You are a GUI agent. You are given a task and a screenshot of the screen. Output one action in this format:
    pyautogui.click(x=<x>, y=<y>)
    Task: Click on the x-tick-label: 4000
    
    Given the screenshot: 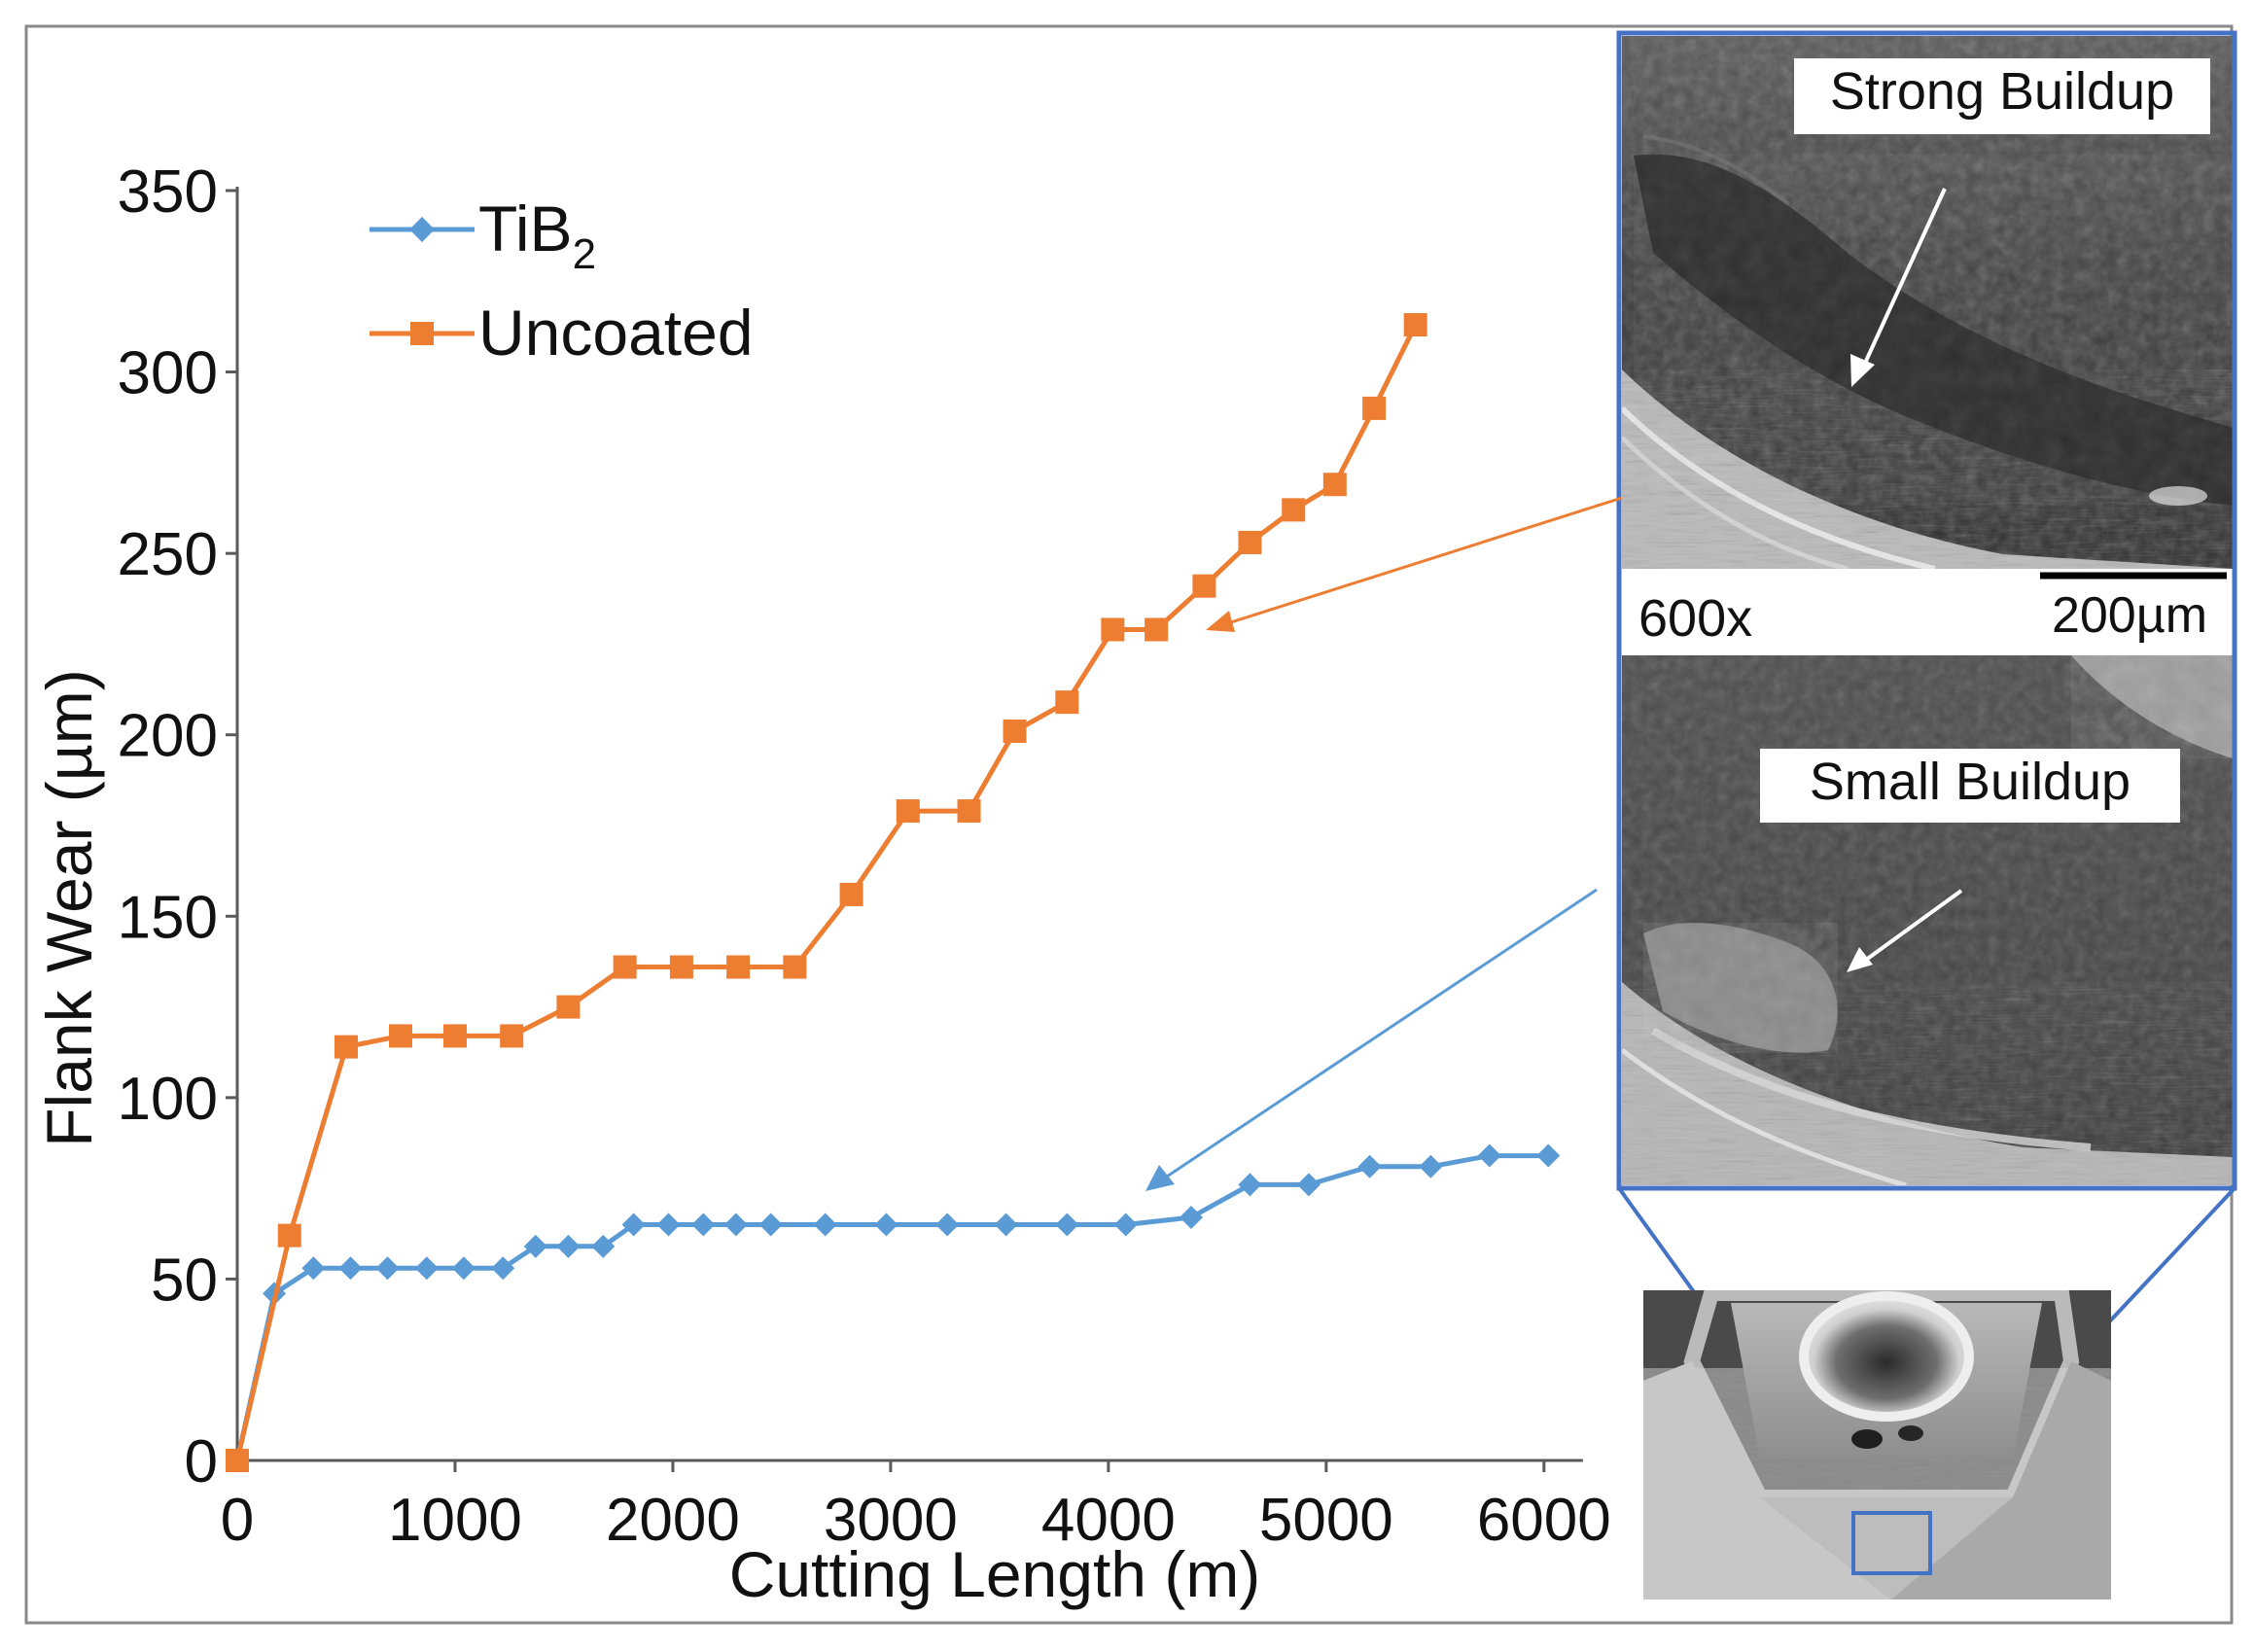 What is the action you would take?
    pyautogui.click(x=1108, y=1520)
    